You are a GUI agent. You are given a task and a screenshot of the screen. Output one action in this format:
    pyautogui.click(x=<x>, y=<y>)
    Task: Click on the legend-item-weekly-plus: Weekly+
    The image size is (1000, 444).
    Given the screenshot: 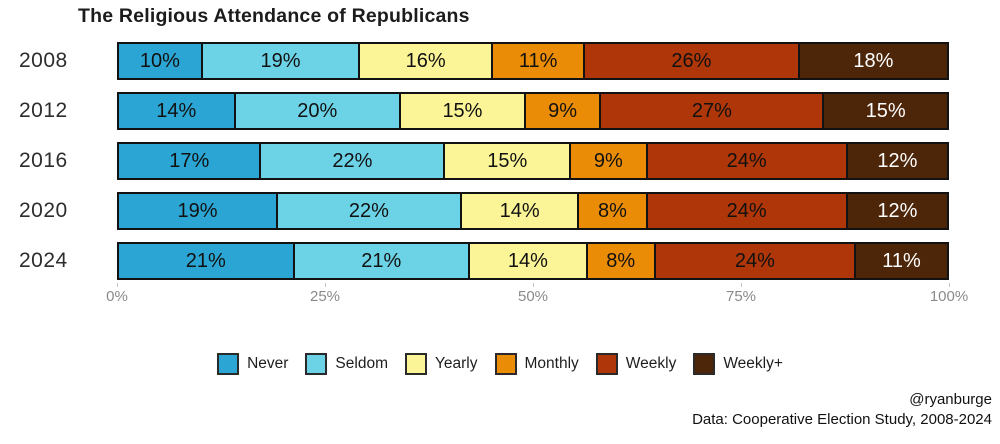 What is the action you would take?
    pyautogui.click(x=738, y=364)
    